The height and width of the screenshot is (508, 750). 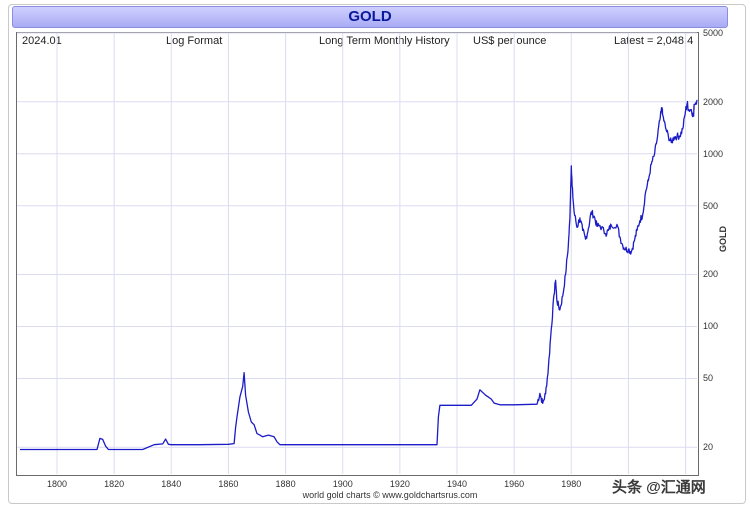 What do you see at coordinates (285, 484) in the screenshot?
I see `x-tick-label: 1880` at bounding box center [285, 484].